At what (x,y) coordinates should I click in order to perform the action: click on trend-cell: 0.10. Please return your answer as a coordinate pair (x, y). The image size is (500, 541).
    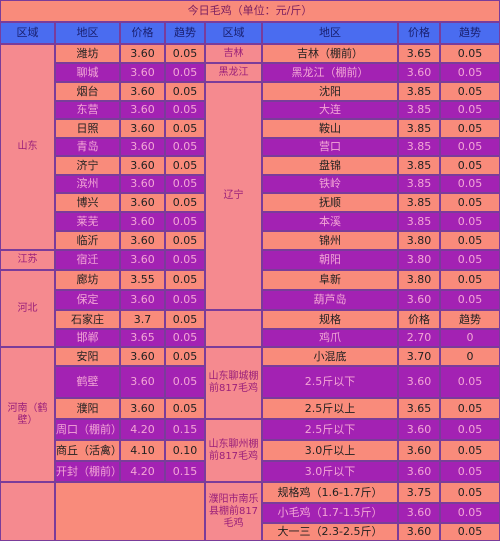
    Looking at the image, I should click on (185, 450).